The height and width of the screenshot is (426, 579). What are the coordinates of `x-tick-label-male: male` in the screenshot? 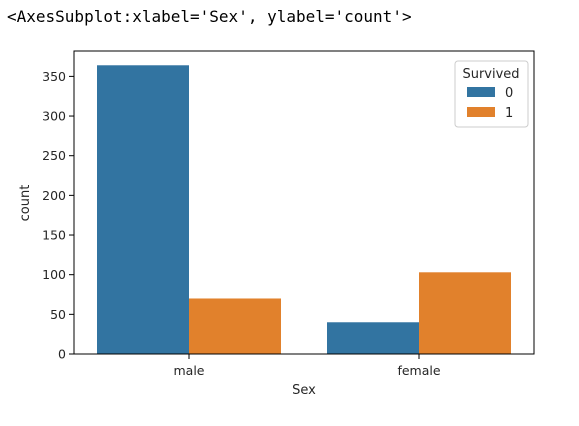 It's located at (189, 370).